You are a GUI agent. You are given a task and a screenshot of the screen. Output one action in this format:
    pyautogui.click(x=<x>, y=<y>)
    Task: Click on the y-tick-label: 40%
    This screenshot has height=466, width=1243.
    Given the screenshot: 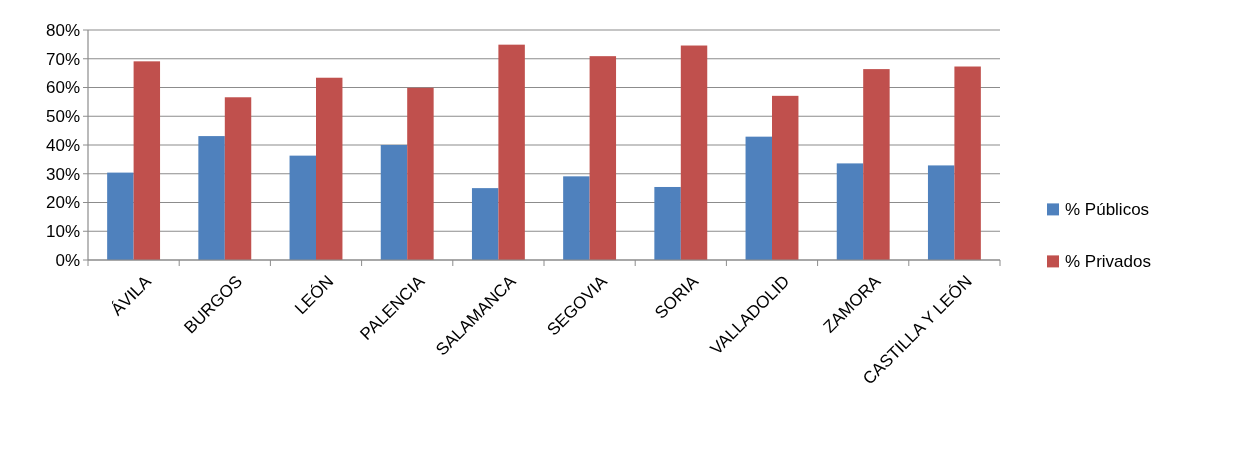 What is the action you would take?
    pyautogui.click(x=62, y=145)
    